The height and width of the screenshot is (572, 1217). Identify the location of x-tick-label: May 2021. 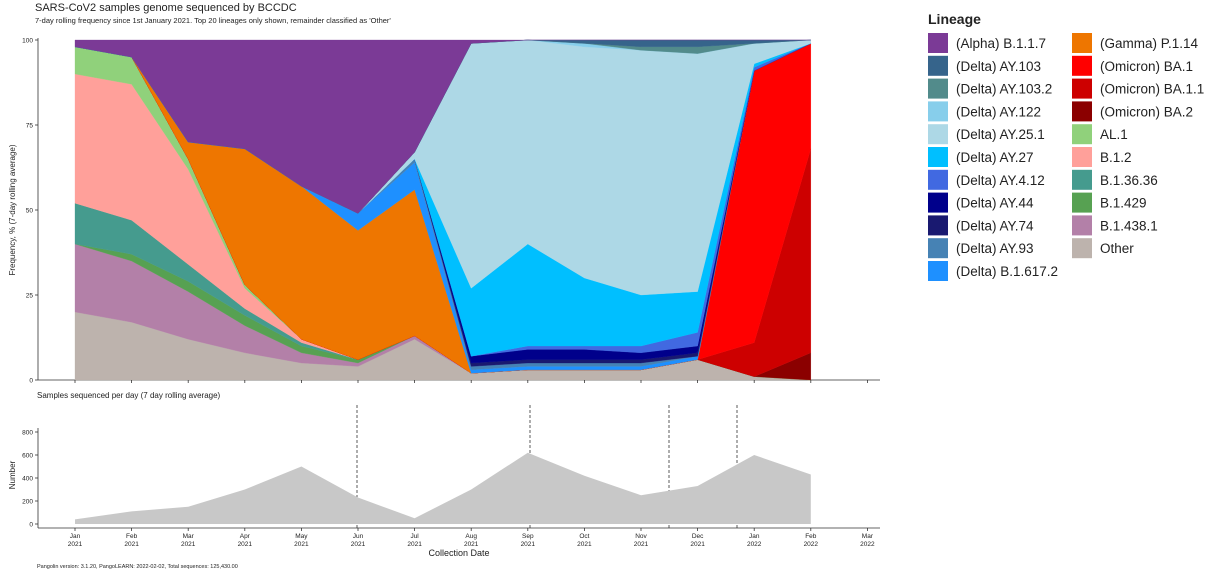
(301, 540).